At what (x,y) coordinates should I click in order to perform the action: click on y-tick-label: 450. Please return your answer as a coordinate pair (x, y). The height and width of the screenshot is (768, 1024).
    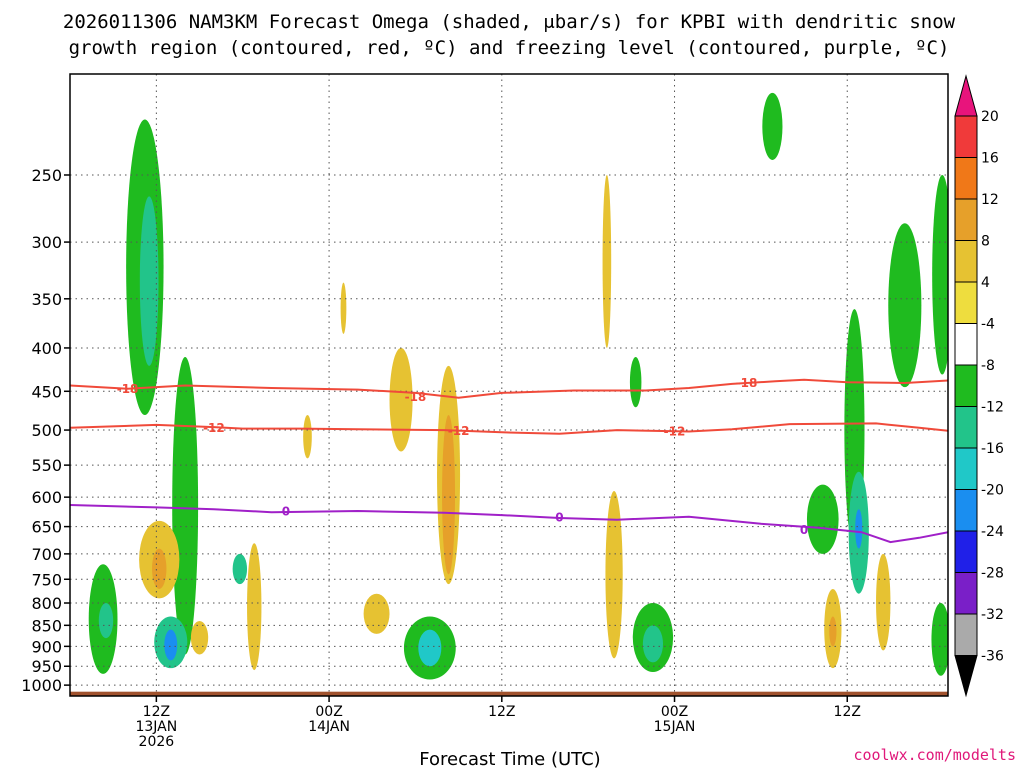
    Looking at the image, I should click on (46, 391).